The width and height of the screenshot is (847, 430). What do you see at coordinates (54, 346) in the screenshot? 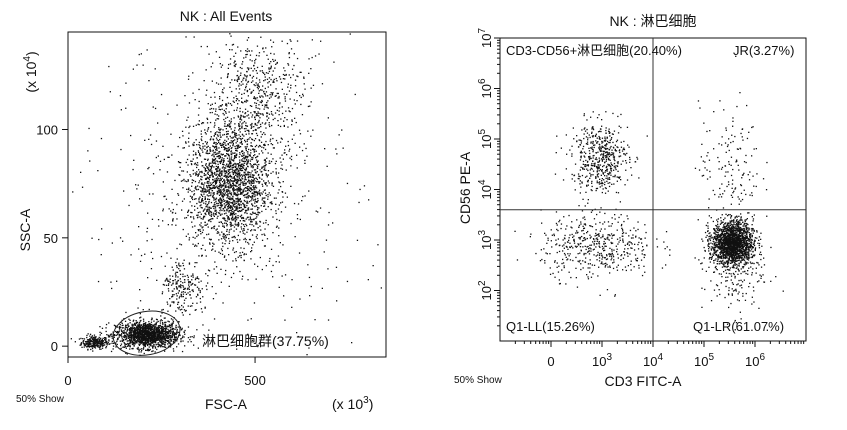
I see `left-y-tick-label: 0` at bounding box center [54, 346].